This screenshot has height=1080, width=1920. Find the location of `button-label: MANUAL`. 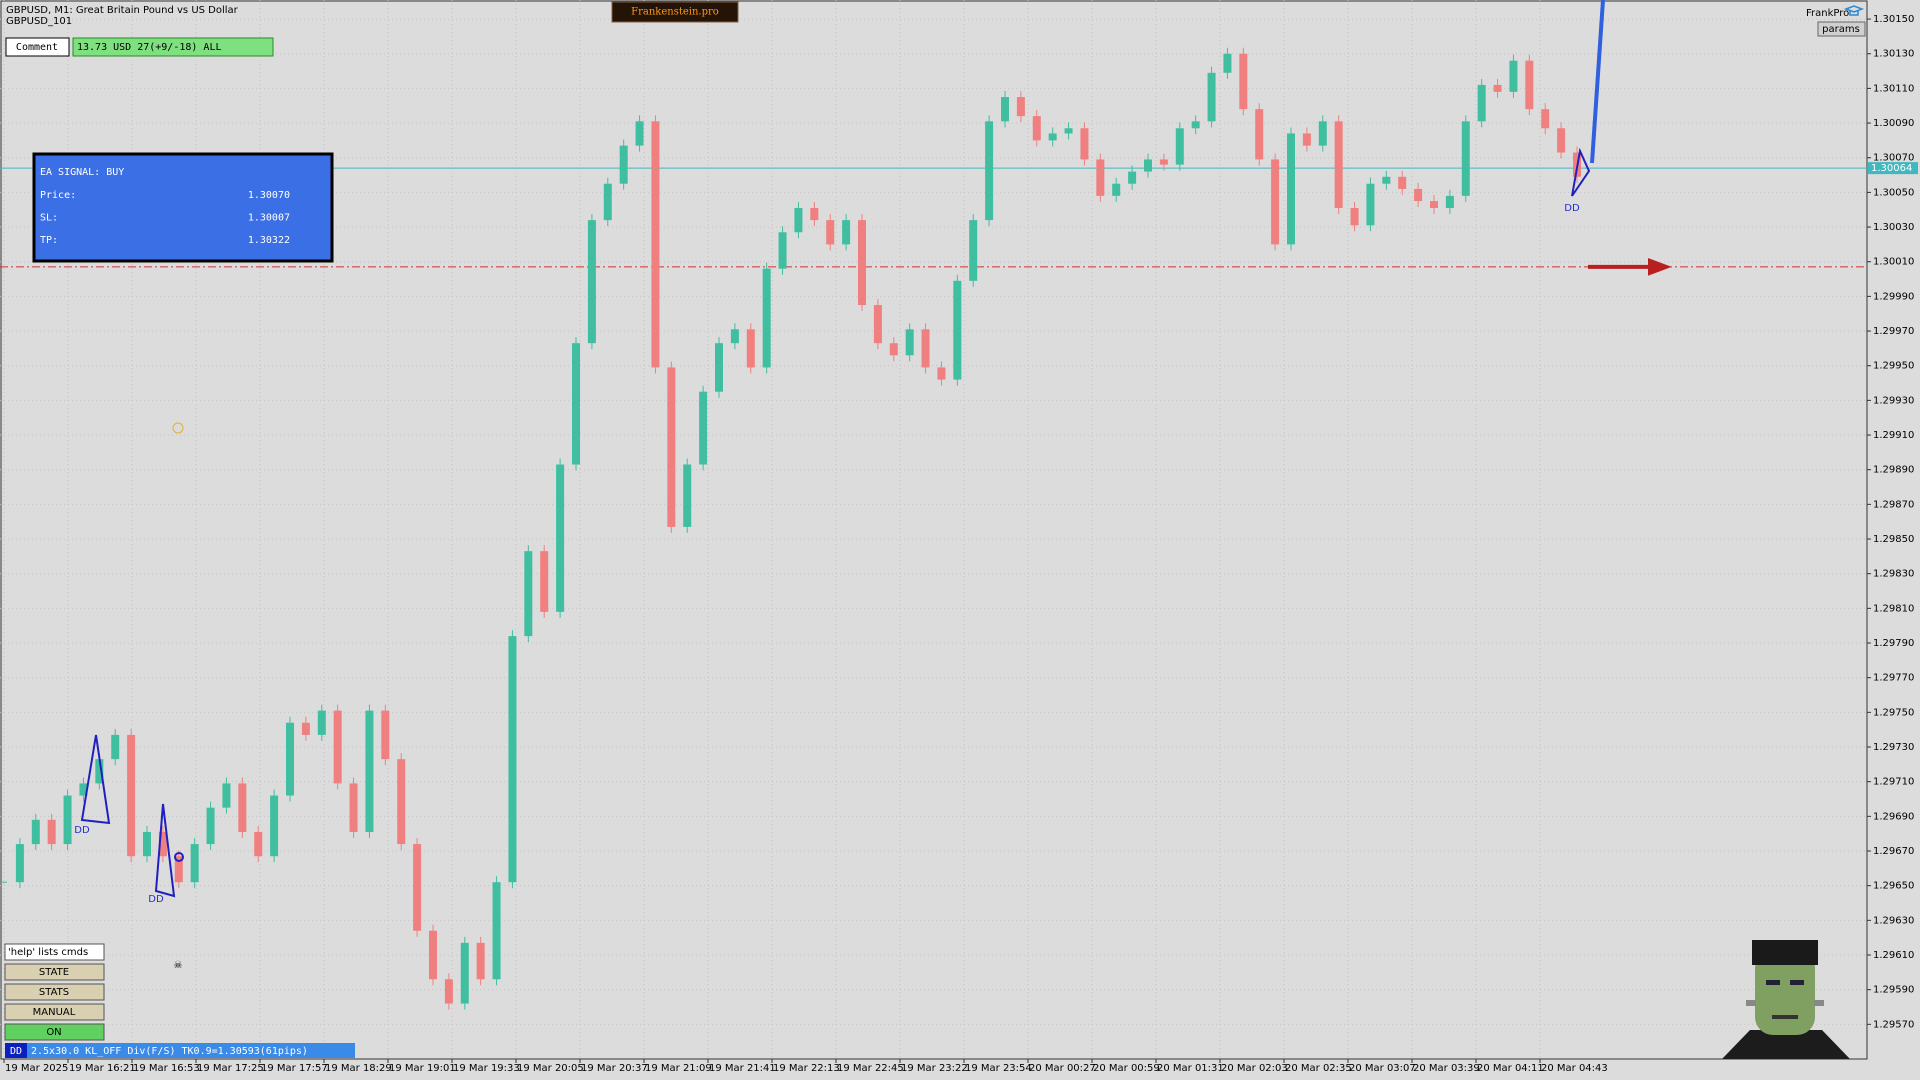

button-label: MANUAL is located at coordinates (54, 1012).